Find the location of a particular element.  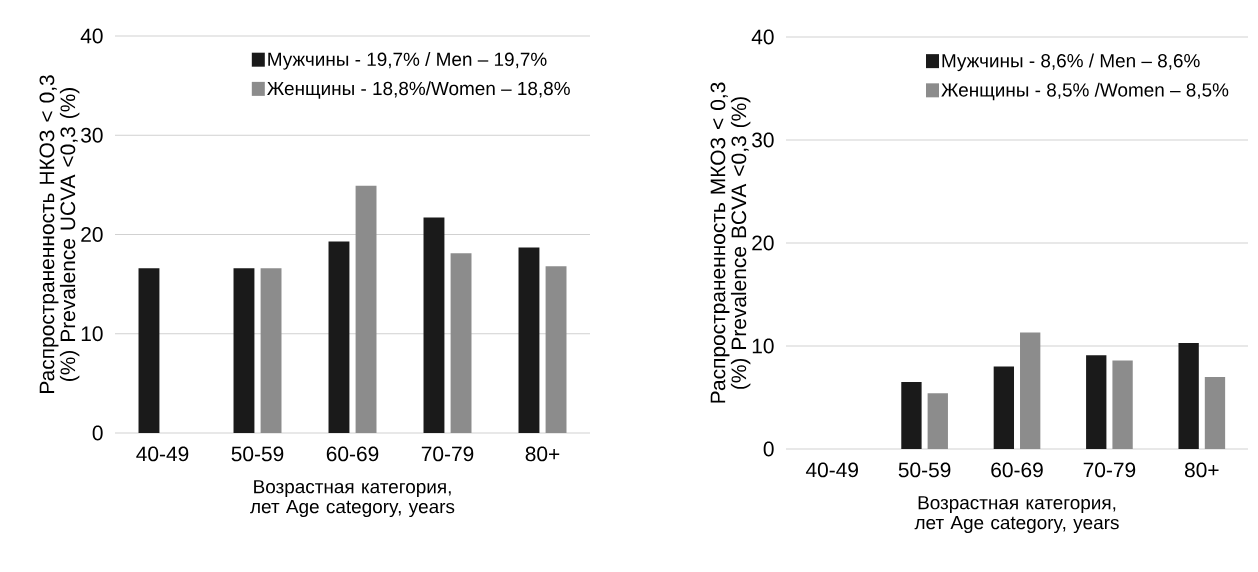

legend-label: Женщины - 8,5% /Women – 8,5% is located at coordinates (1085, 91).